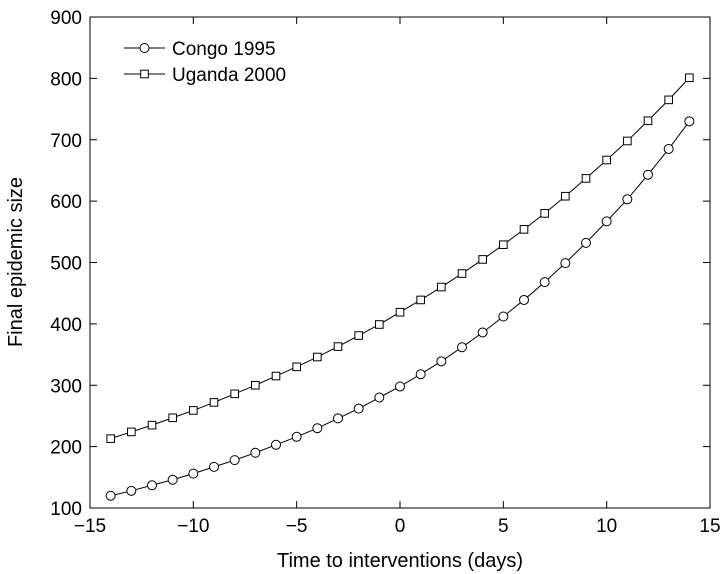 The width and height of the screenshot is (728, 574). I want to click on y-tick-label: 200, so click(66, 448).